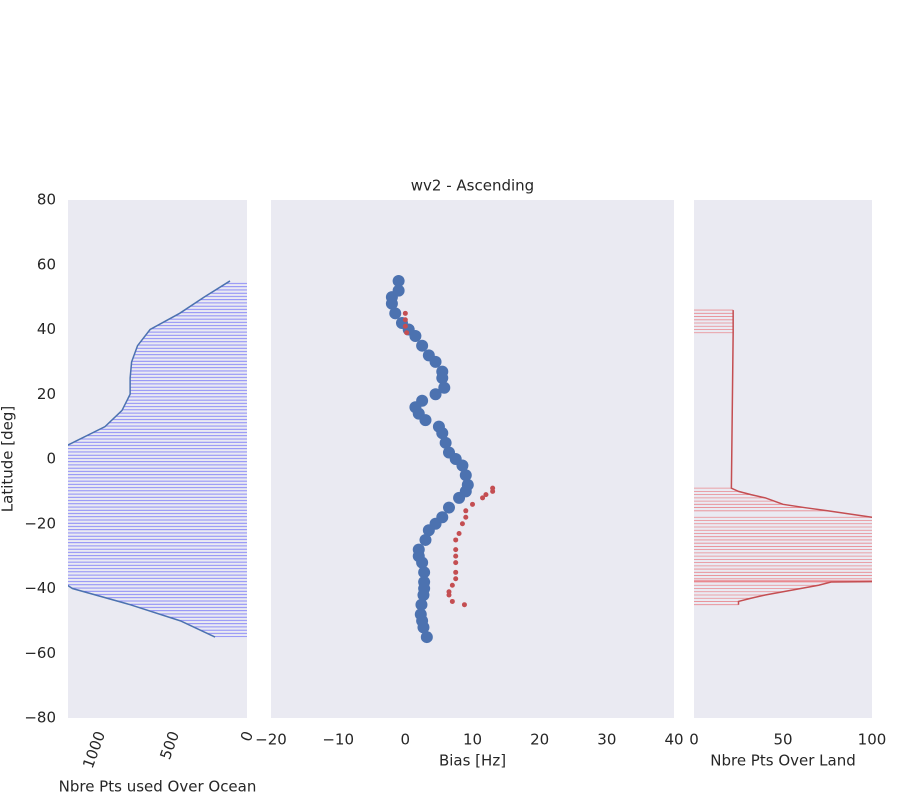 Image resolution: width=900 pixels, height=800 pixels. I want to click on x-axis-label: Nbre Pts used Over Ocean, so click(158, 787).